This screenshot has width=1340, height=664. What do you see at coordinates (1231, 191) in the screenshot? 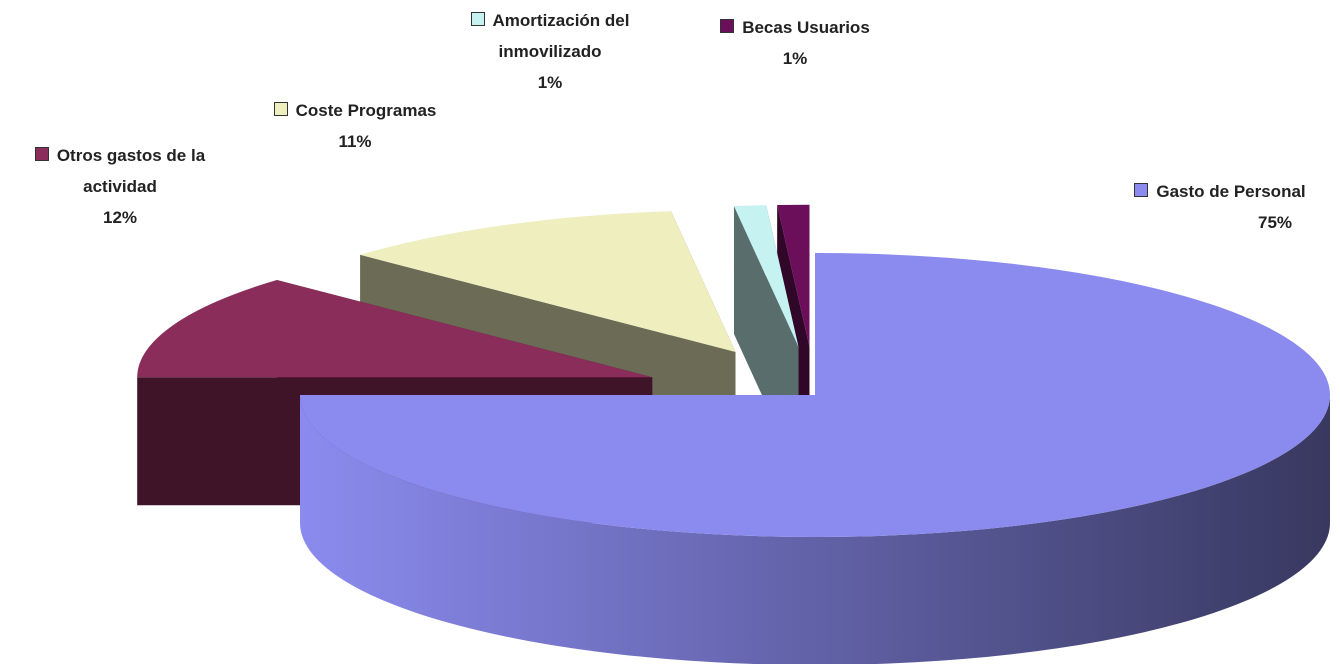
I see `category-label: Gasto de Personal` at bounding box center [1231, 191].